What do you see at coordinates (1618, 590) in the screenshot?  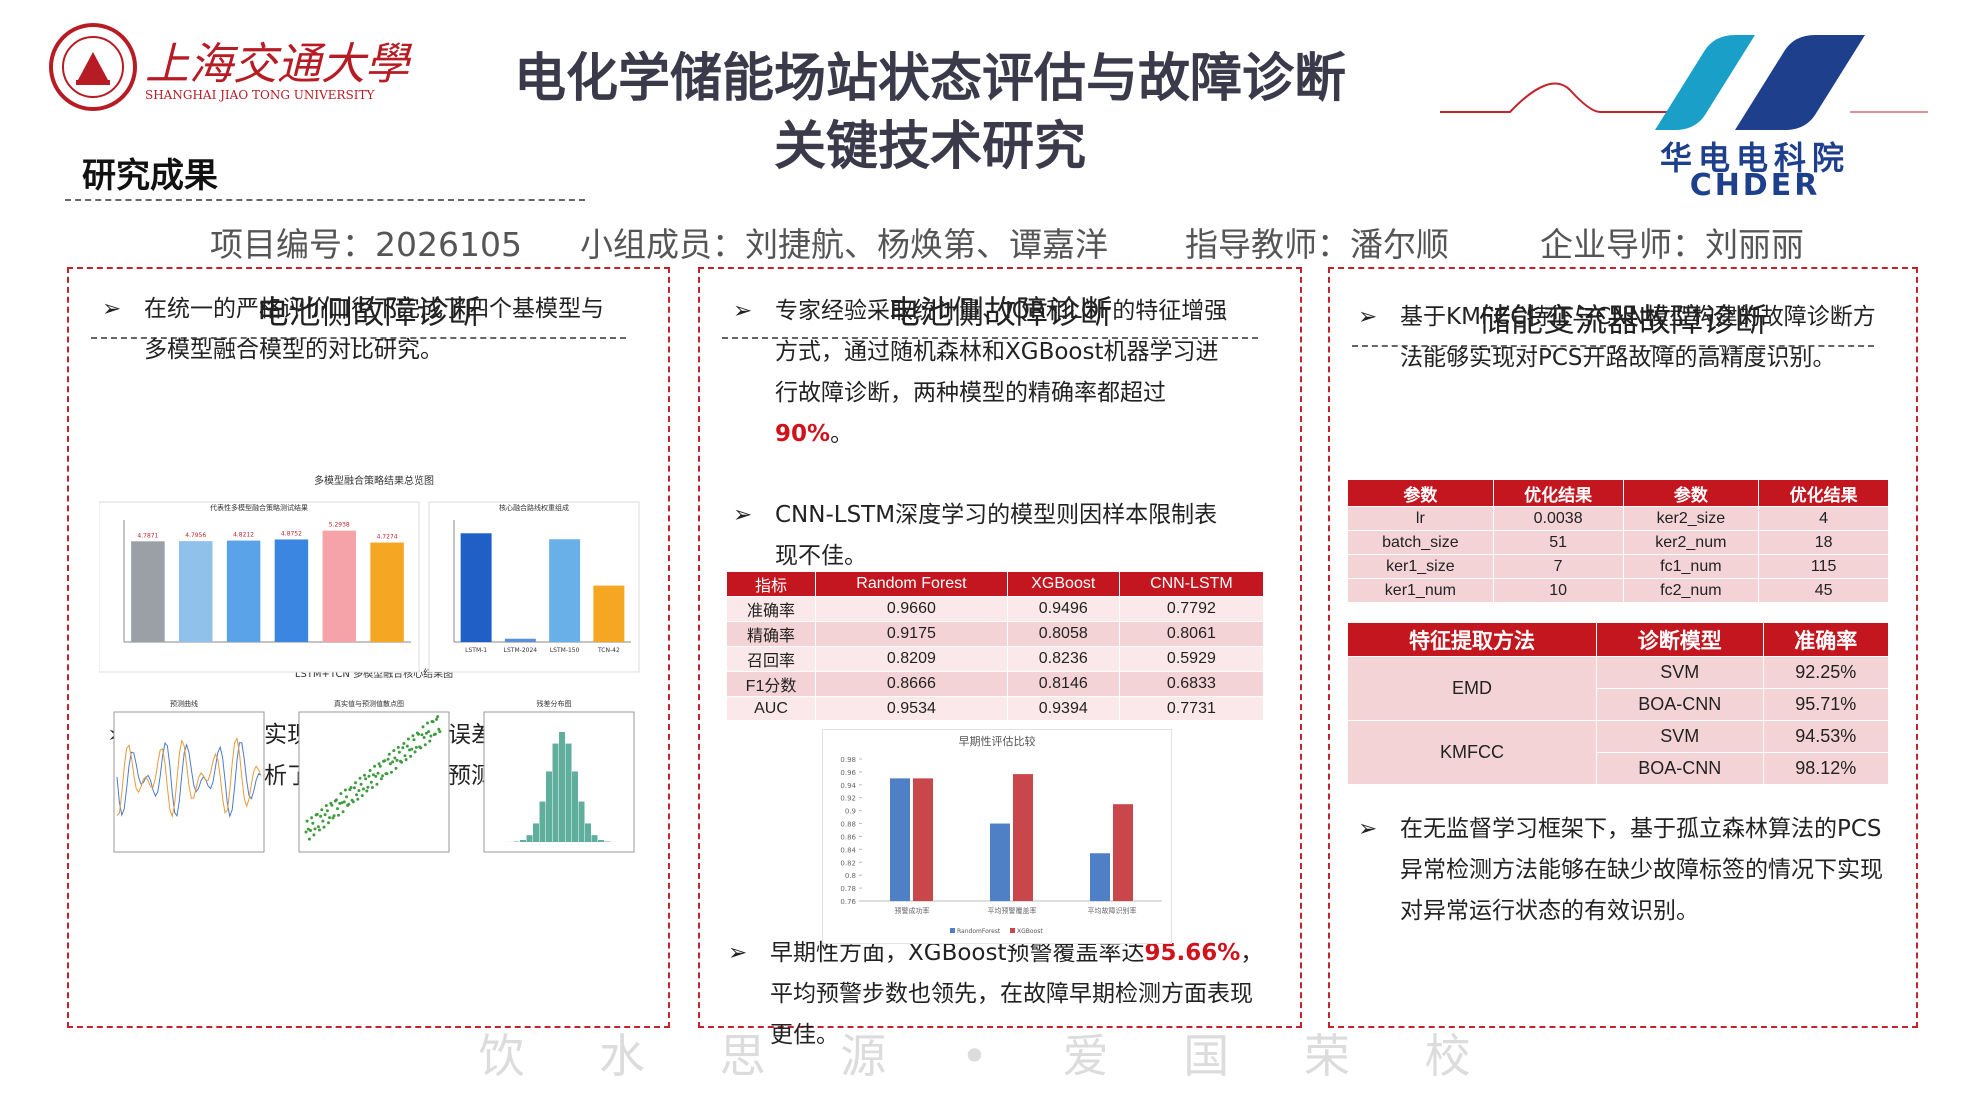 I see `table-row: ker1_num 10 fc2_num 45` at bounding box center [1618, 590].